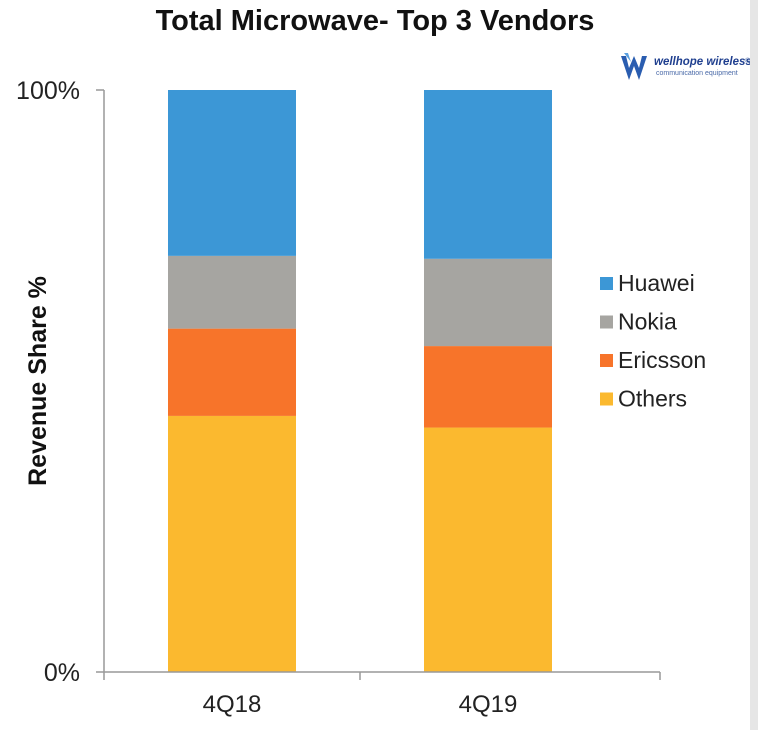 The width and height of the screenshot is (758, 730). Describe the element at coordinates (697, 73) in the screenshot. I see `logo-tagline: communication equipment` at that location.